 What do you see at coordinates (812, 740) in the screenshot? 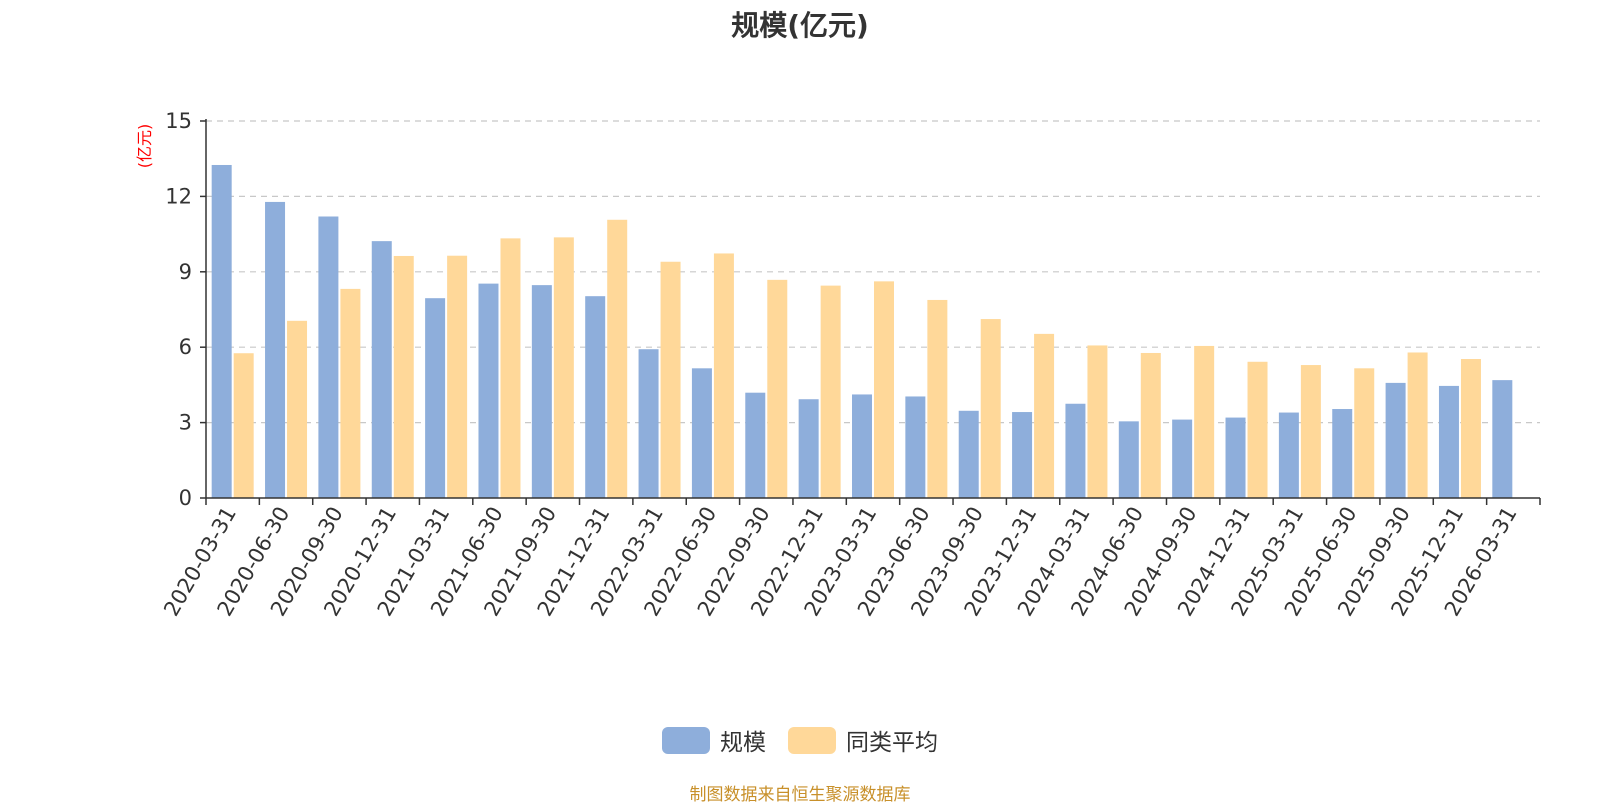
I see `legend-swatch-peer-average` at bounding box center [812, 740].